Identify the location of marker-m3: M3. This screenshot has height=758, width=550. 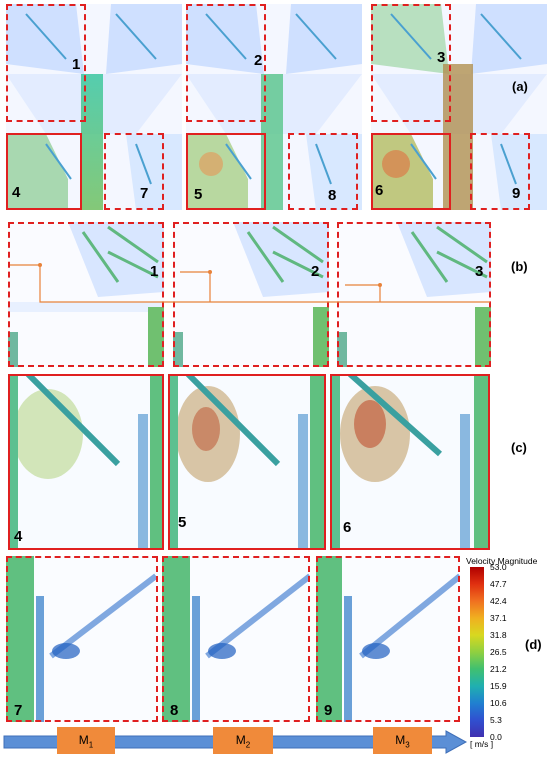
(402, 740).